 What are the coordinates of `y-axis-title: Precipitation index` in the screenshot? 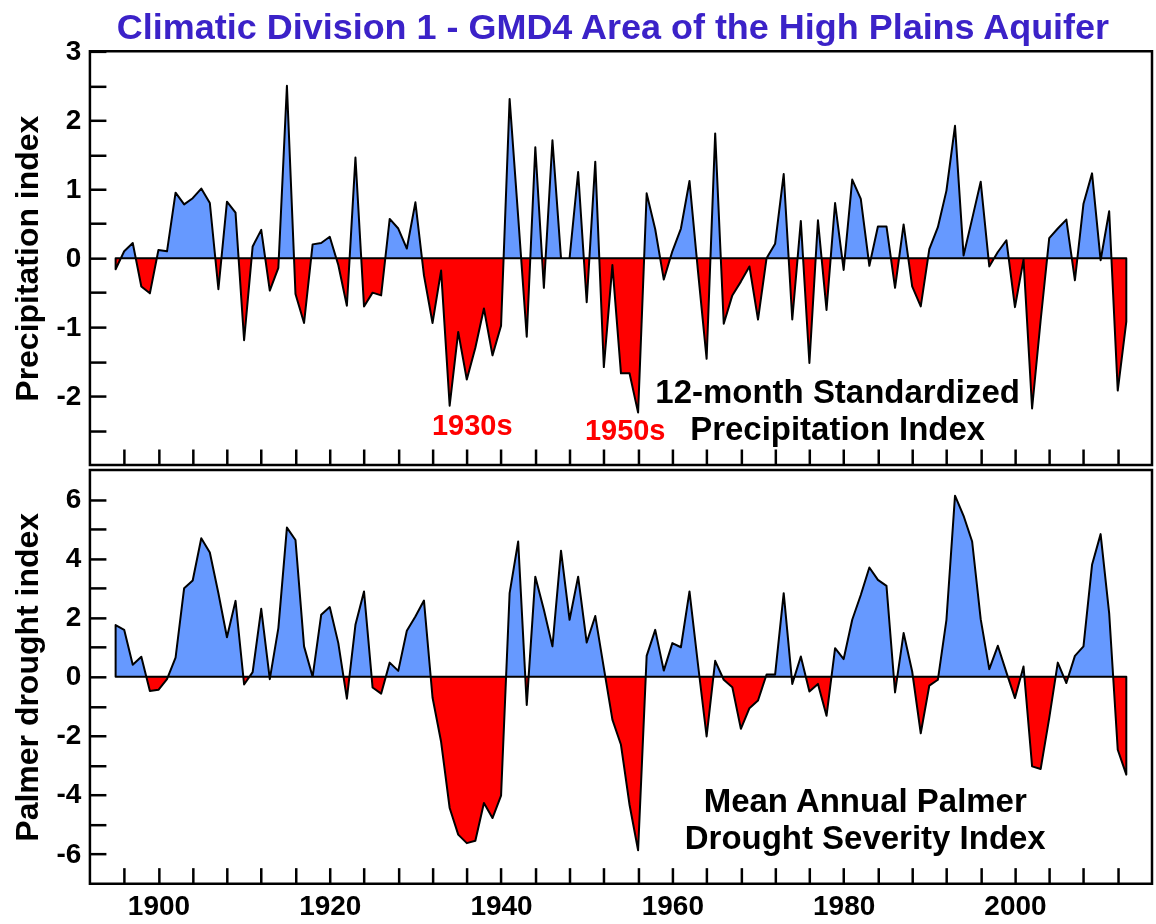 It's located at (26, 258).